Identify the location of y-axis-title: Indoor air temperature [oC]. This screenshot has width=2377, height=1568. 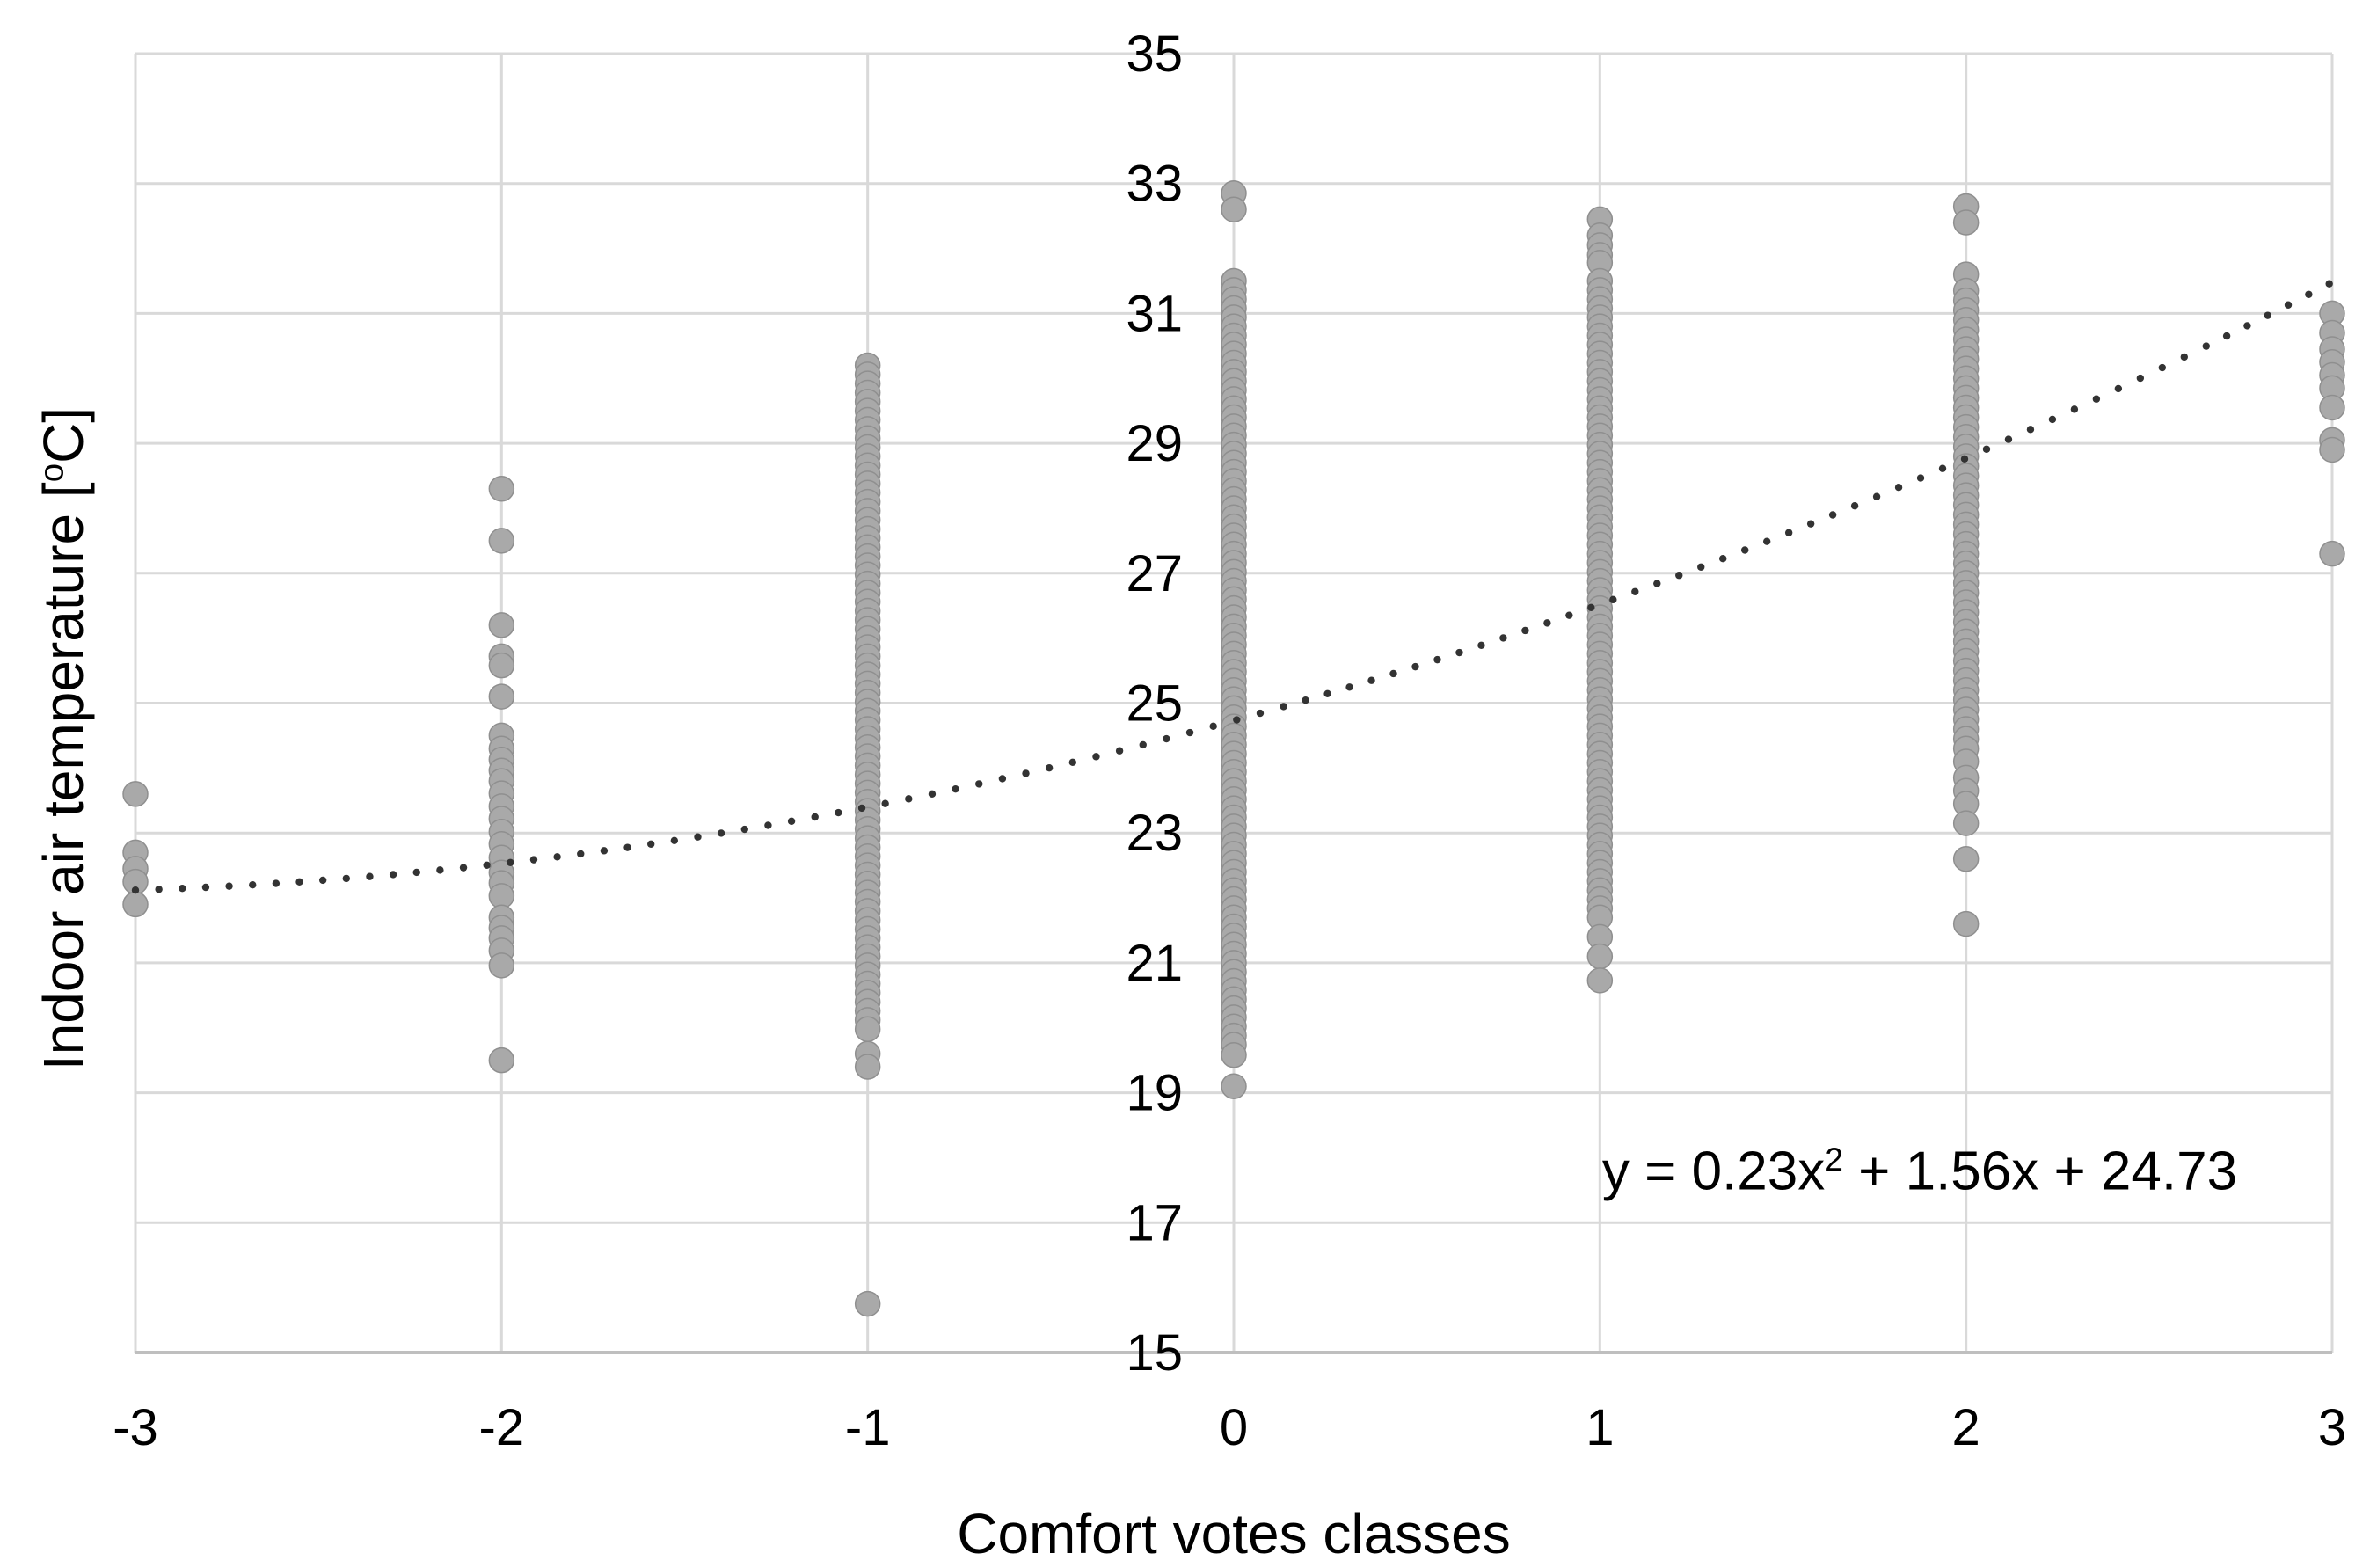
(63, 738).